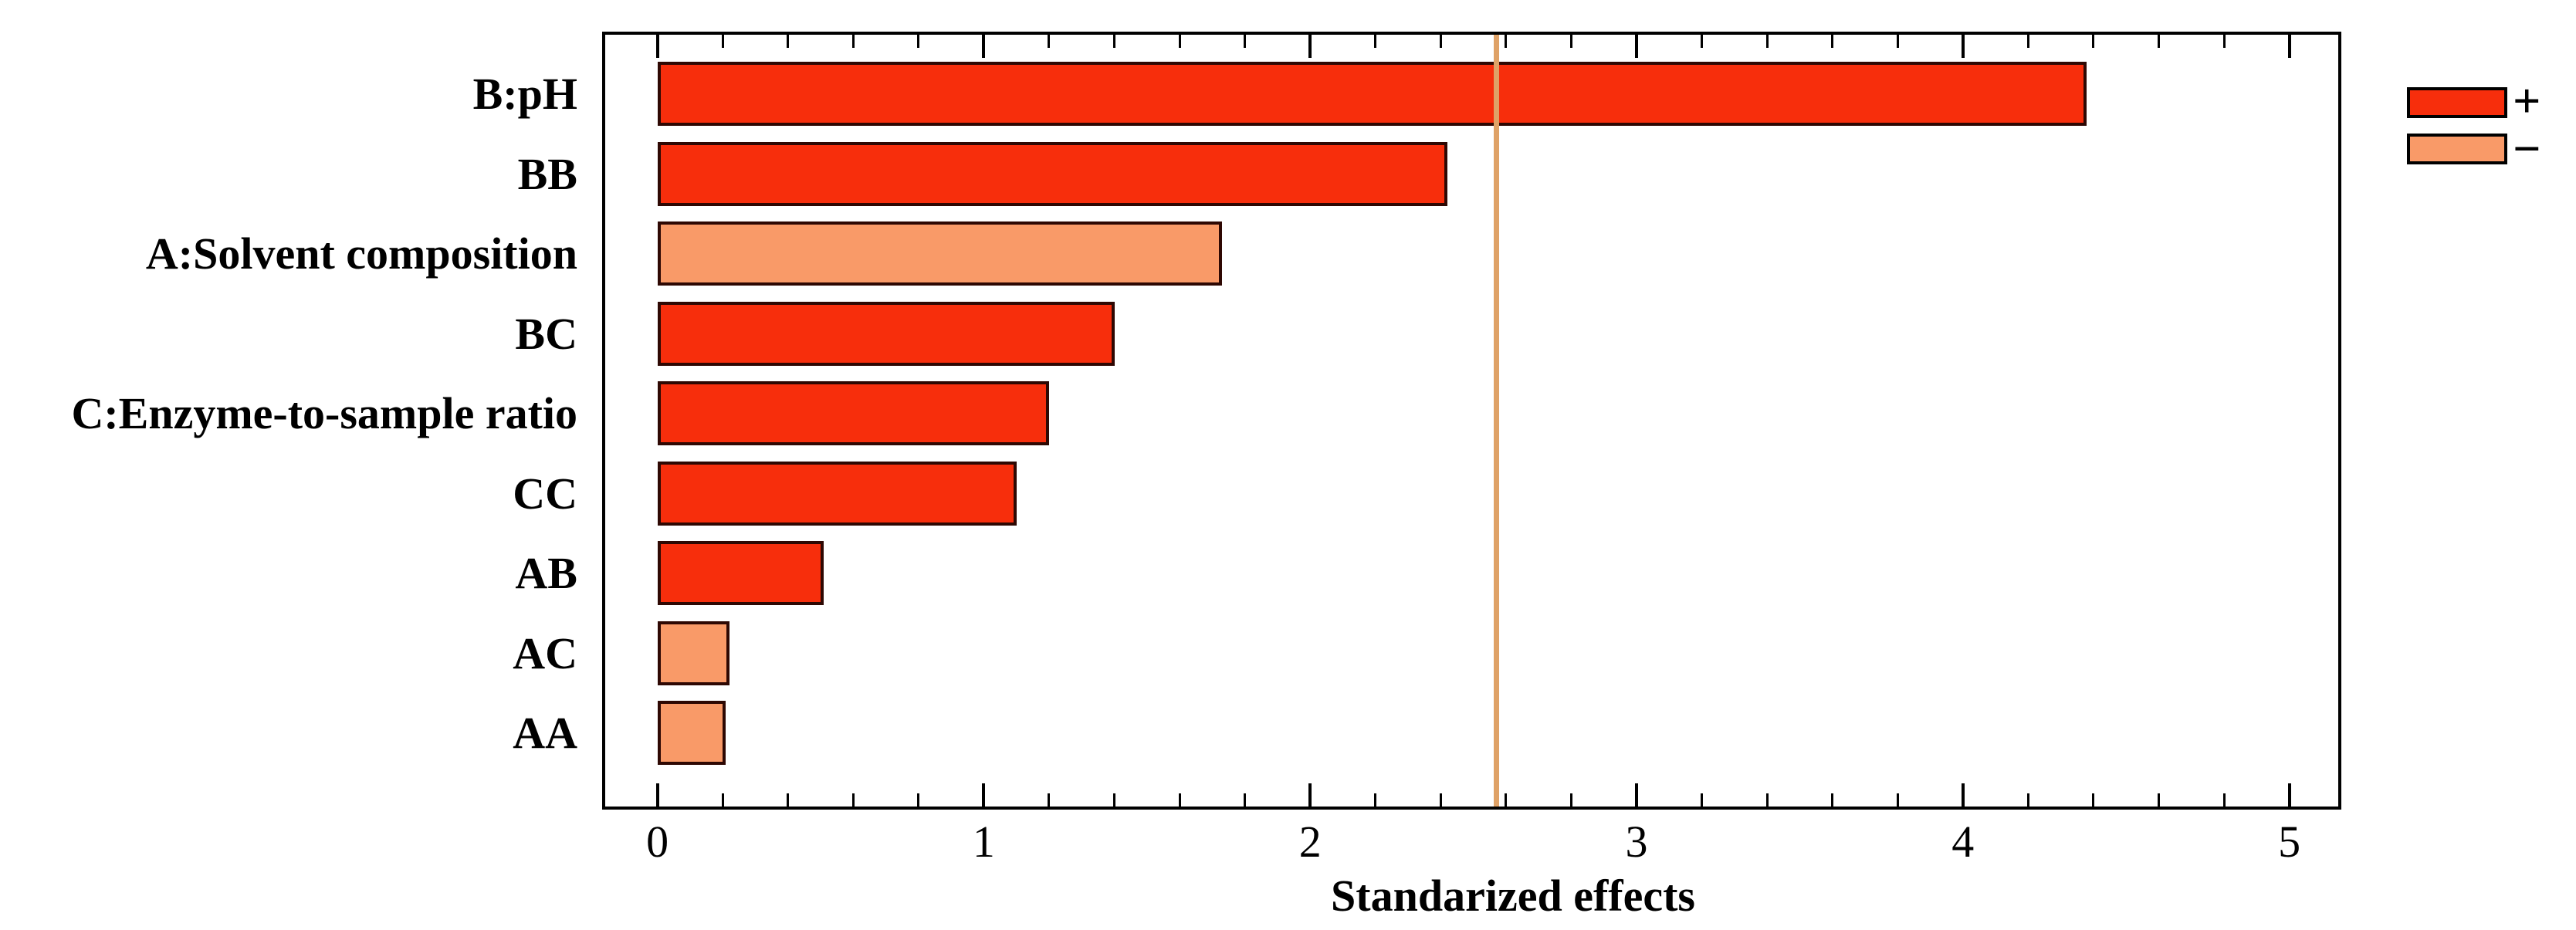 The height and width of the screenshot is (930, 2576). I want to click on x-axis-title: Standarized effects, so click(1513, 896).